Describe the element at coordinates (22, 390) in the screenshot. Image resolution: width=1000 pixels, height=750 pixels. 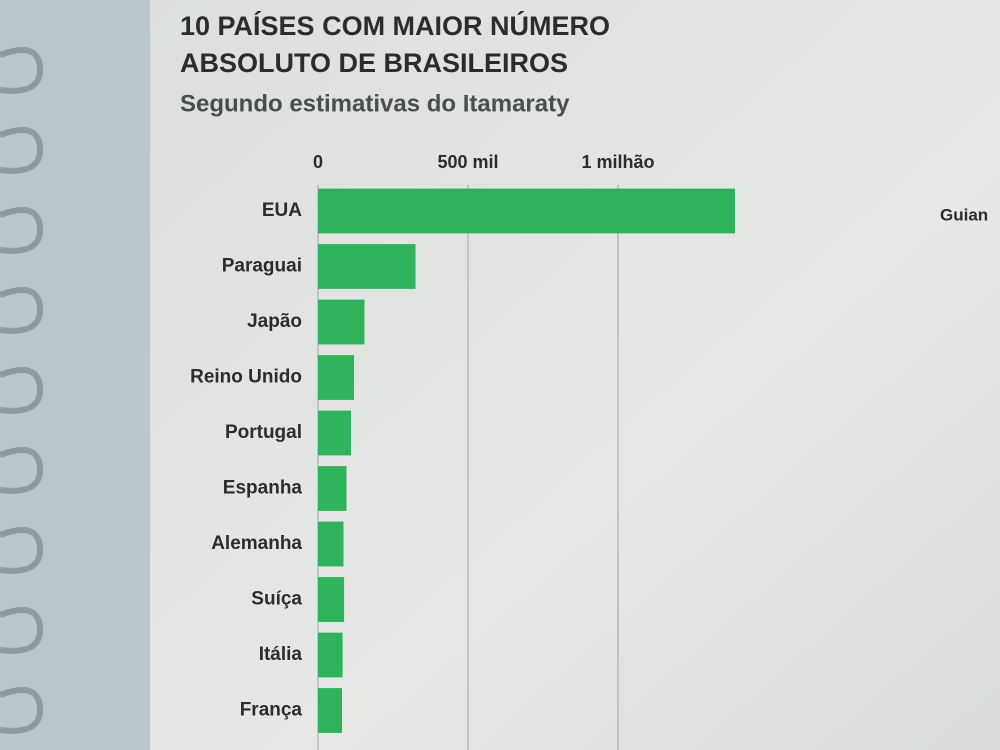
I see `spiral-binding` at that location.